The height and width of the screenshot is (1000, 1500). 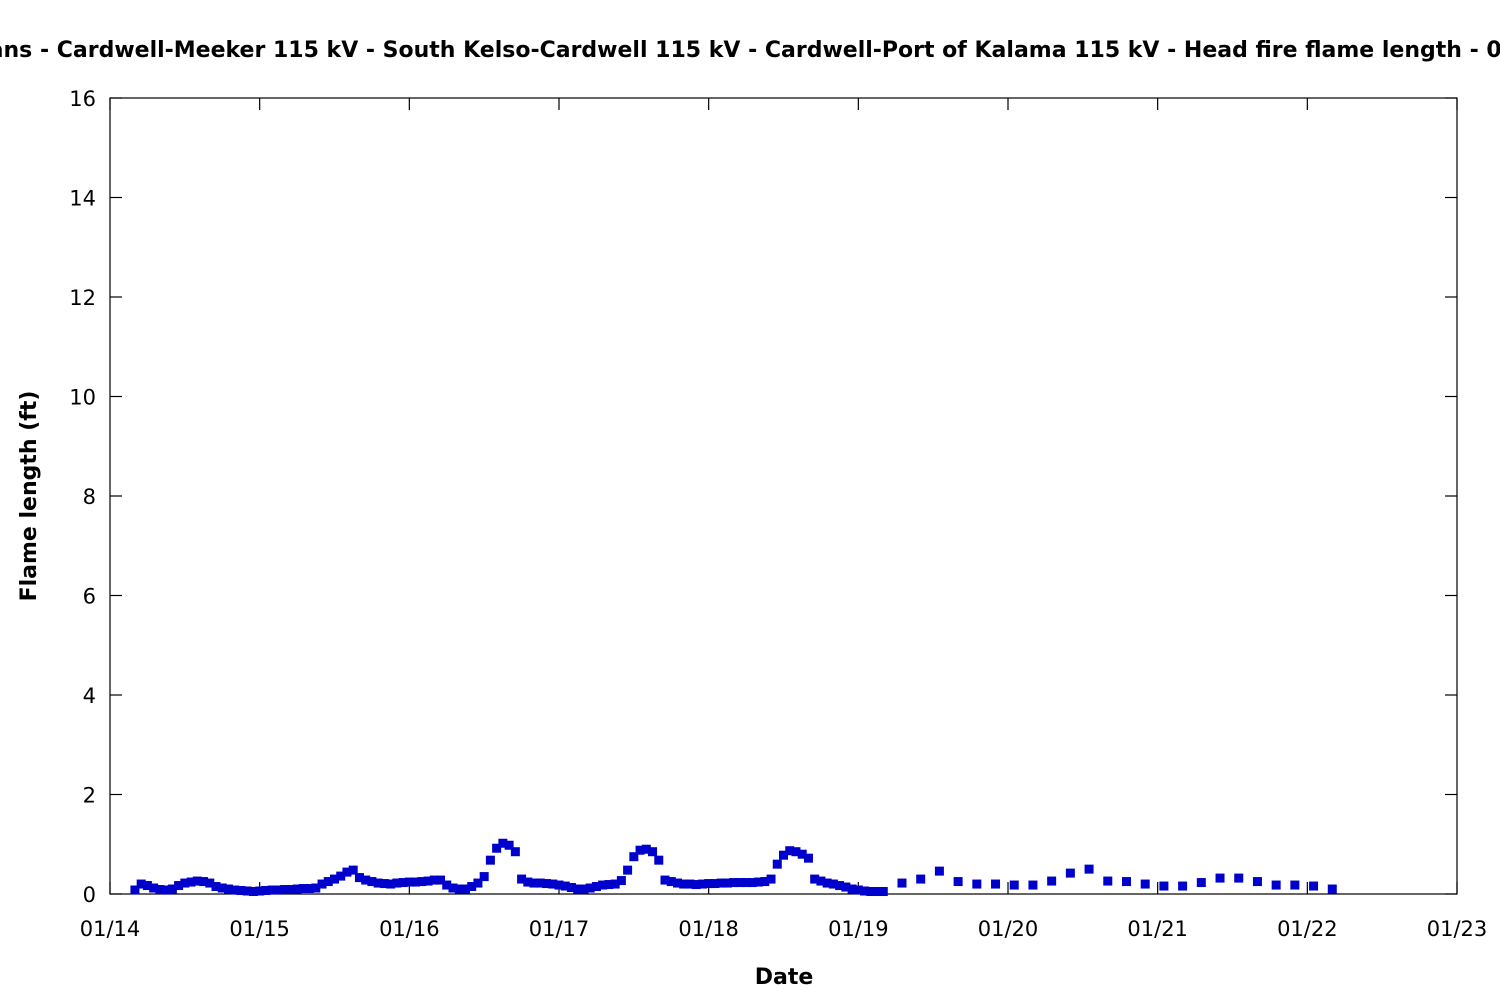 What do you see at coordinates (89, 497) in the screenshot?
I see `y-tick-label: 8` at bounding box center [89, 497].